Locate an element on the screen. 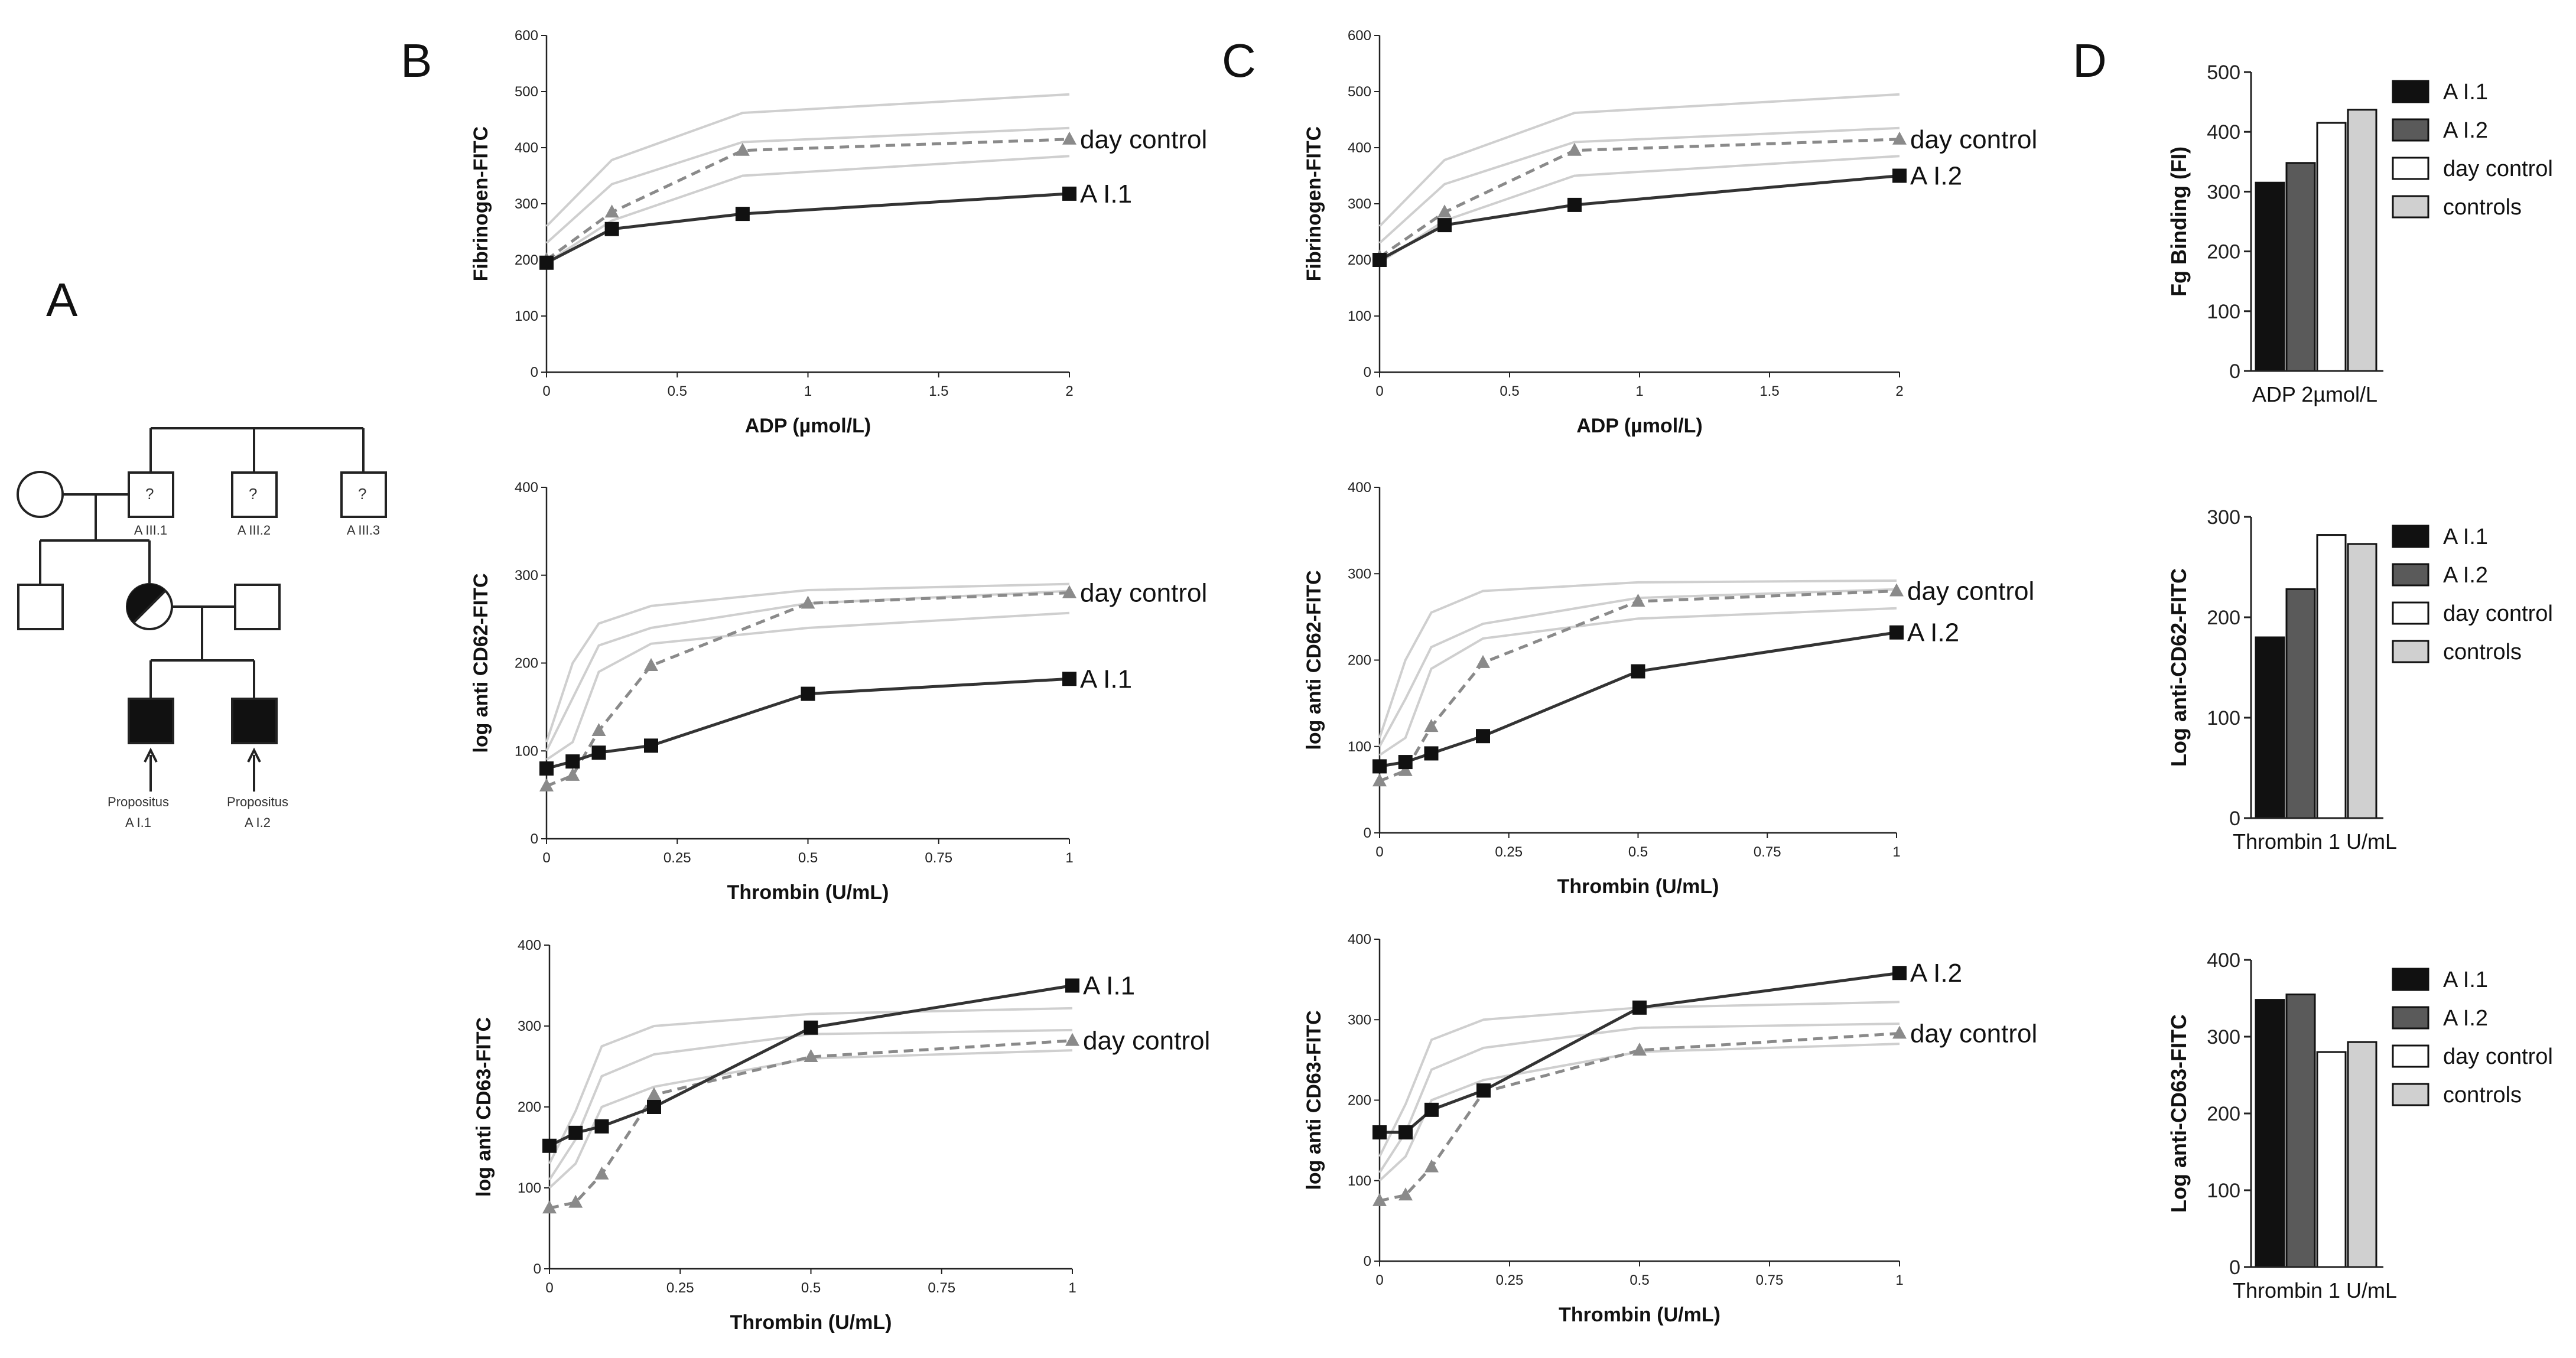  pedigree-label-iii1: A III.1 is located at coordinates (150, 530).